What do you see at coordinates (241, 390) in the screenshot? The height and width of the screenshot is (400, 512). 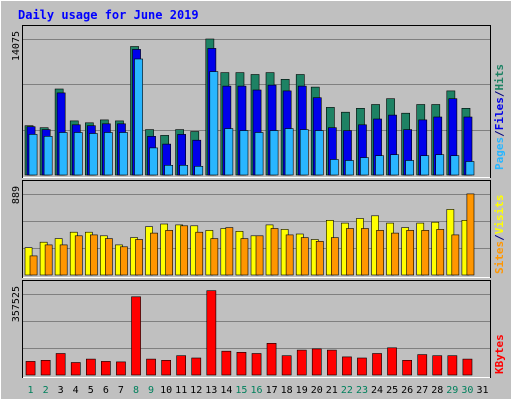 I see `x-tick-label: 15` at bounding box center [241, 390].